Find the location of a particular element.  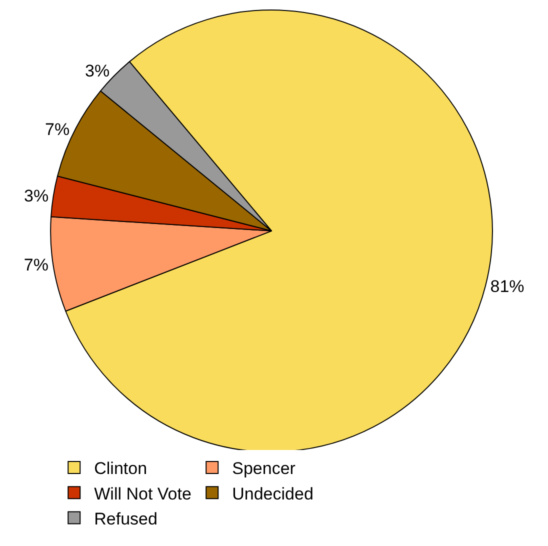

legend-label: Will Not Vote is located at coordinates (143, 494).